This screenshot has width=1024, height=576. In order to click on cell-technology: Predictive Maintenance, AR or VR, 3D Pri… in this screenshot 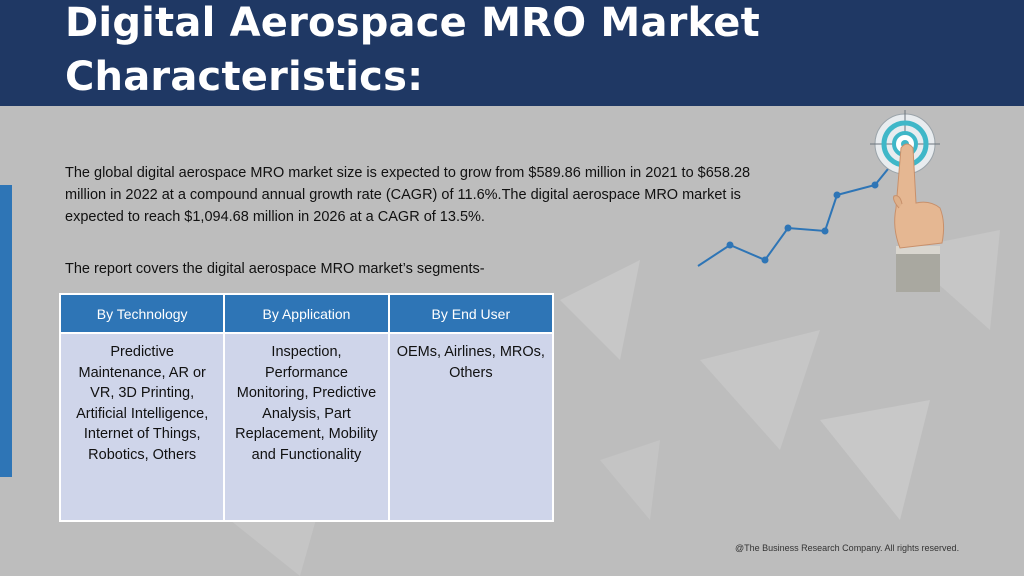, I will do `click(142, 427)`.